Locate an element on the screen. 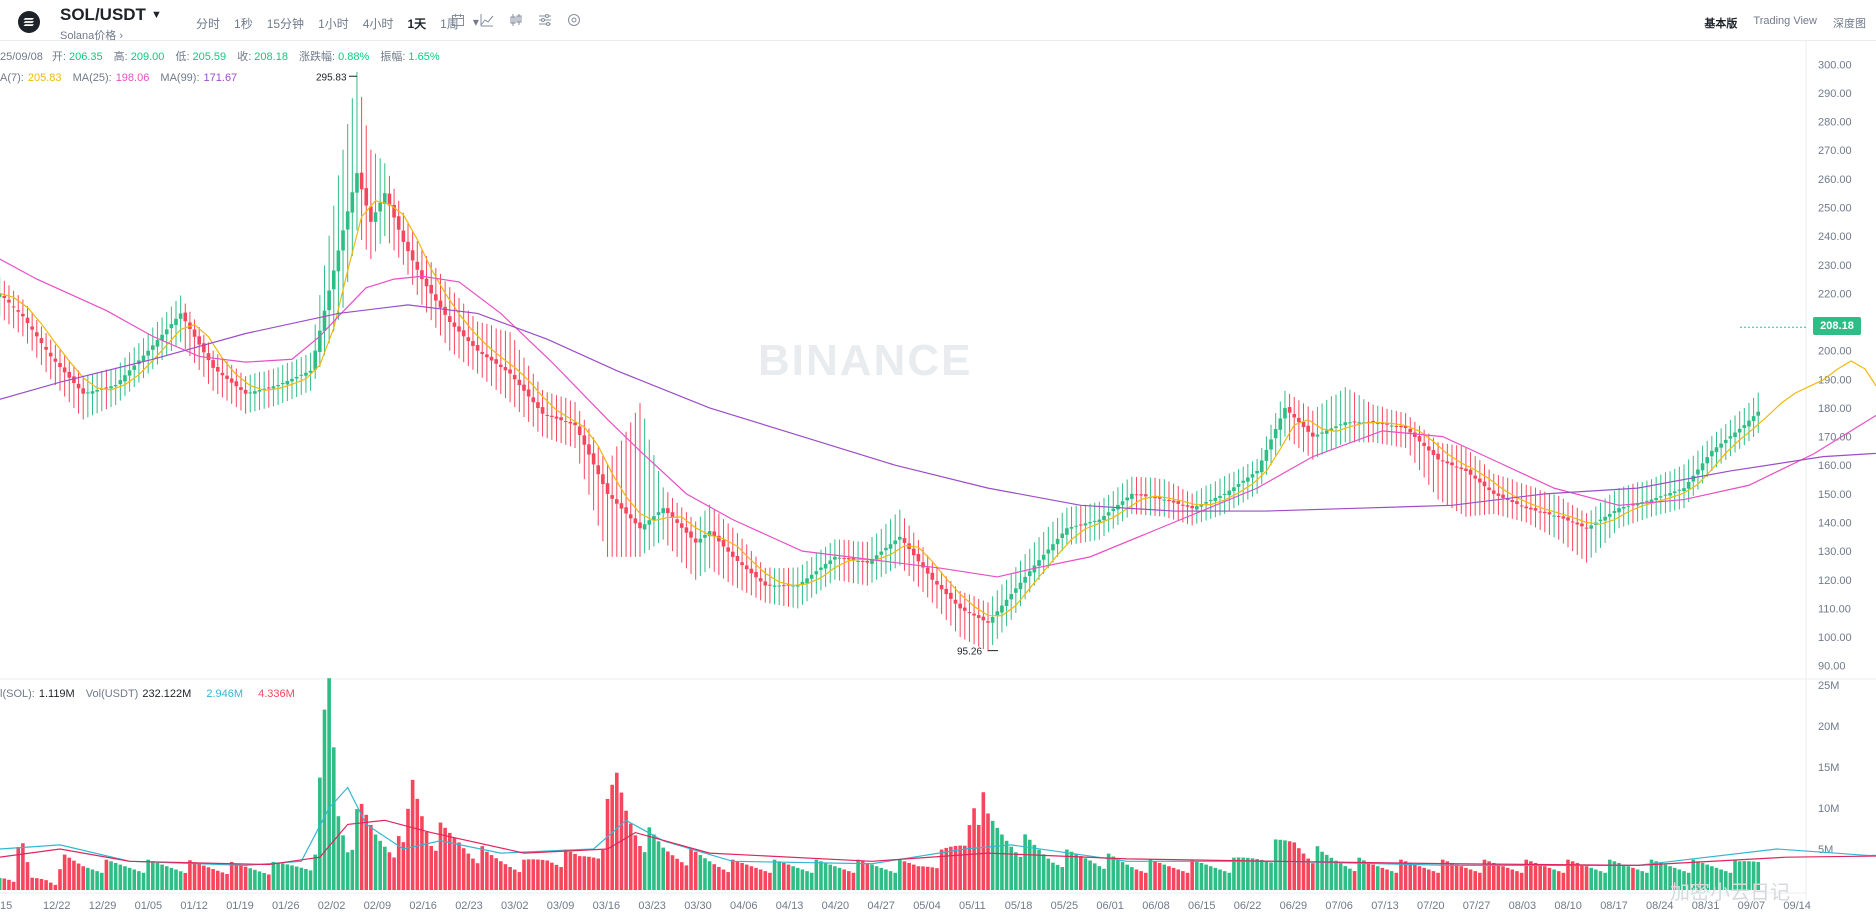 The height and width of the screenshot is (916, 1876). view-tab-0: 基本版 is located at coordinates (1721, 24).